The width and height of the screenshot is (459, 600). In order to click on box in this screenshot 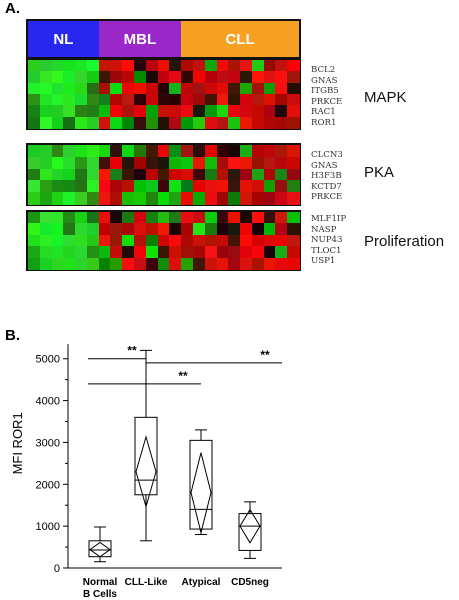, I will do `click(100, 549)`.